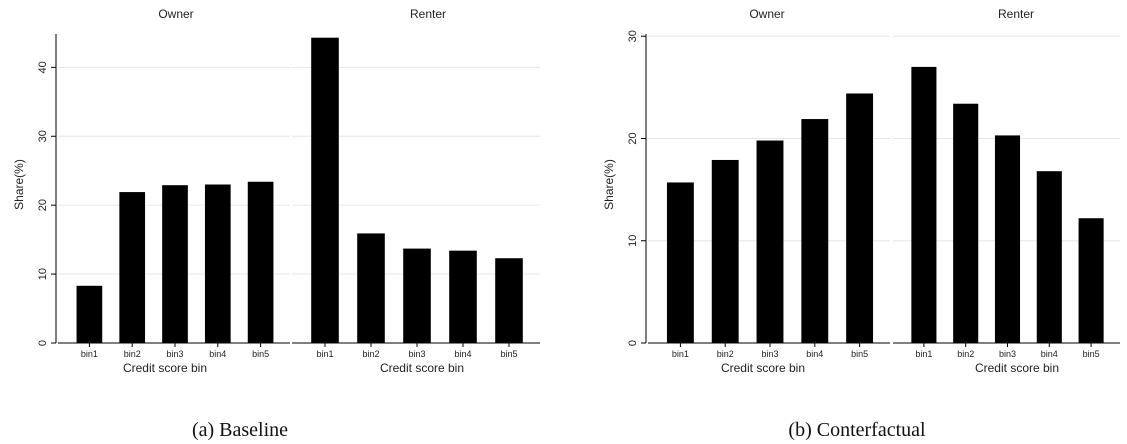  I want to click on figure-caption: (b) Conterfactual, so click(857, 430).